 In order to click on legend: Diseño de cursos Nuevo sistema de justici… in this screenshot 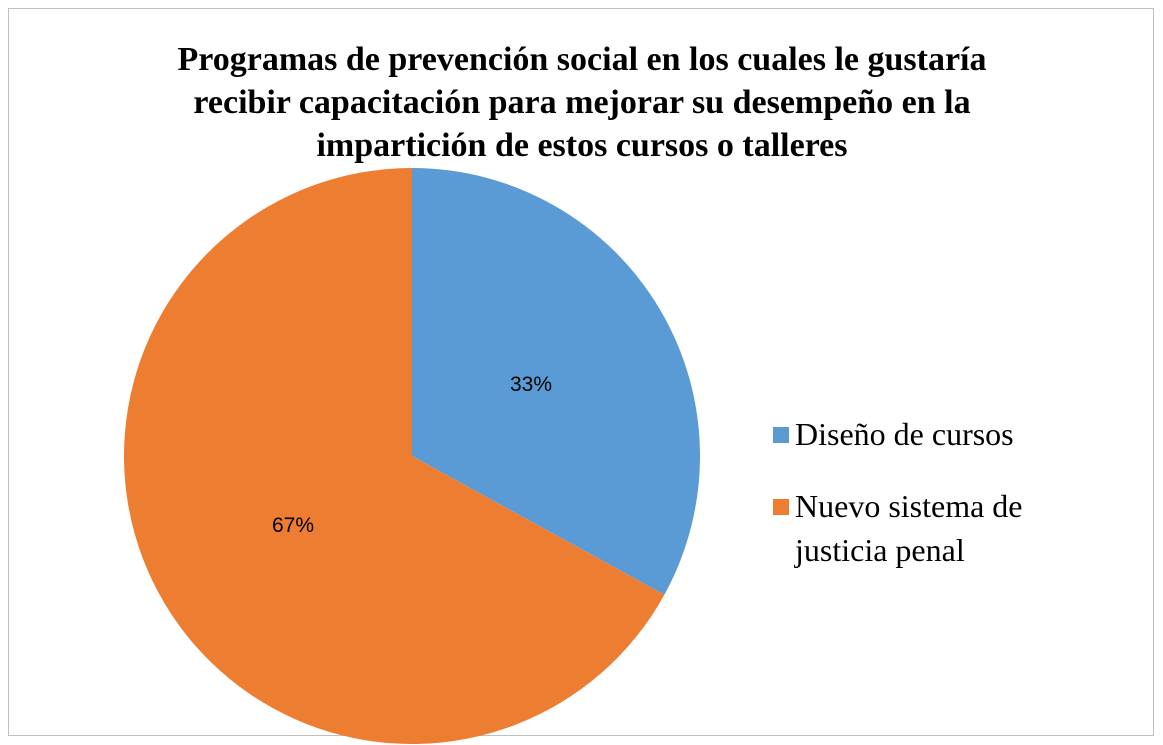, I will do `click(943, 506)`.